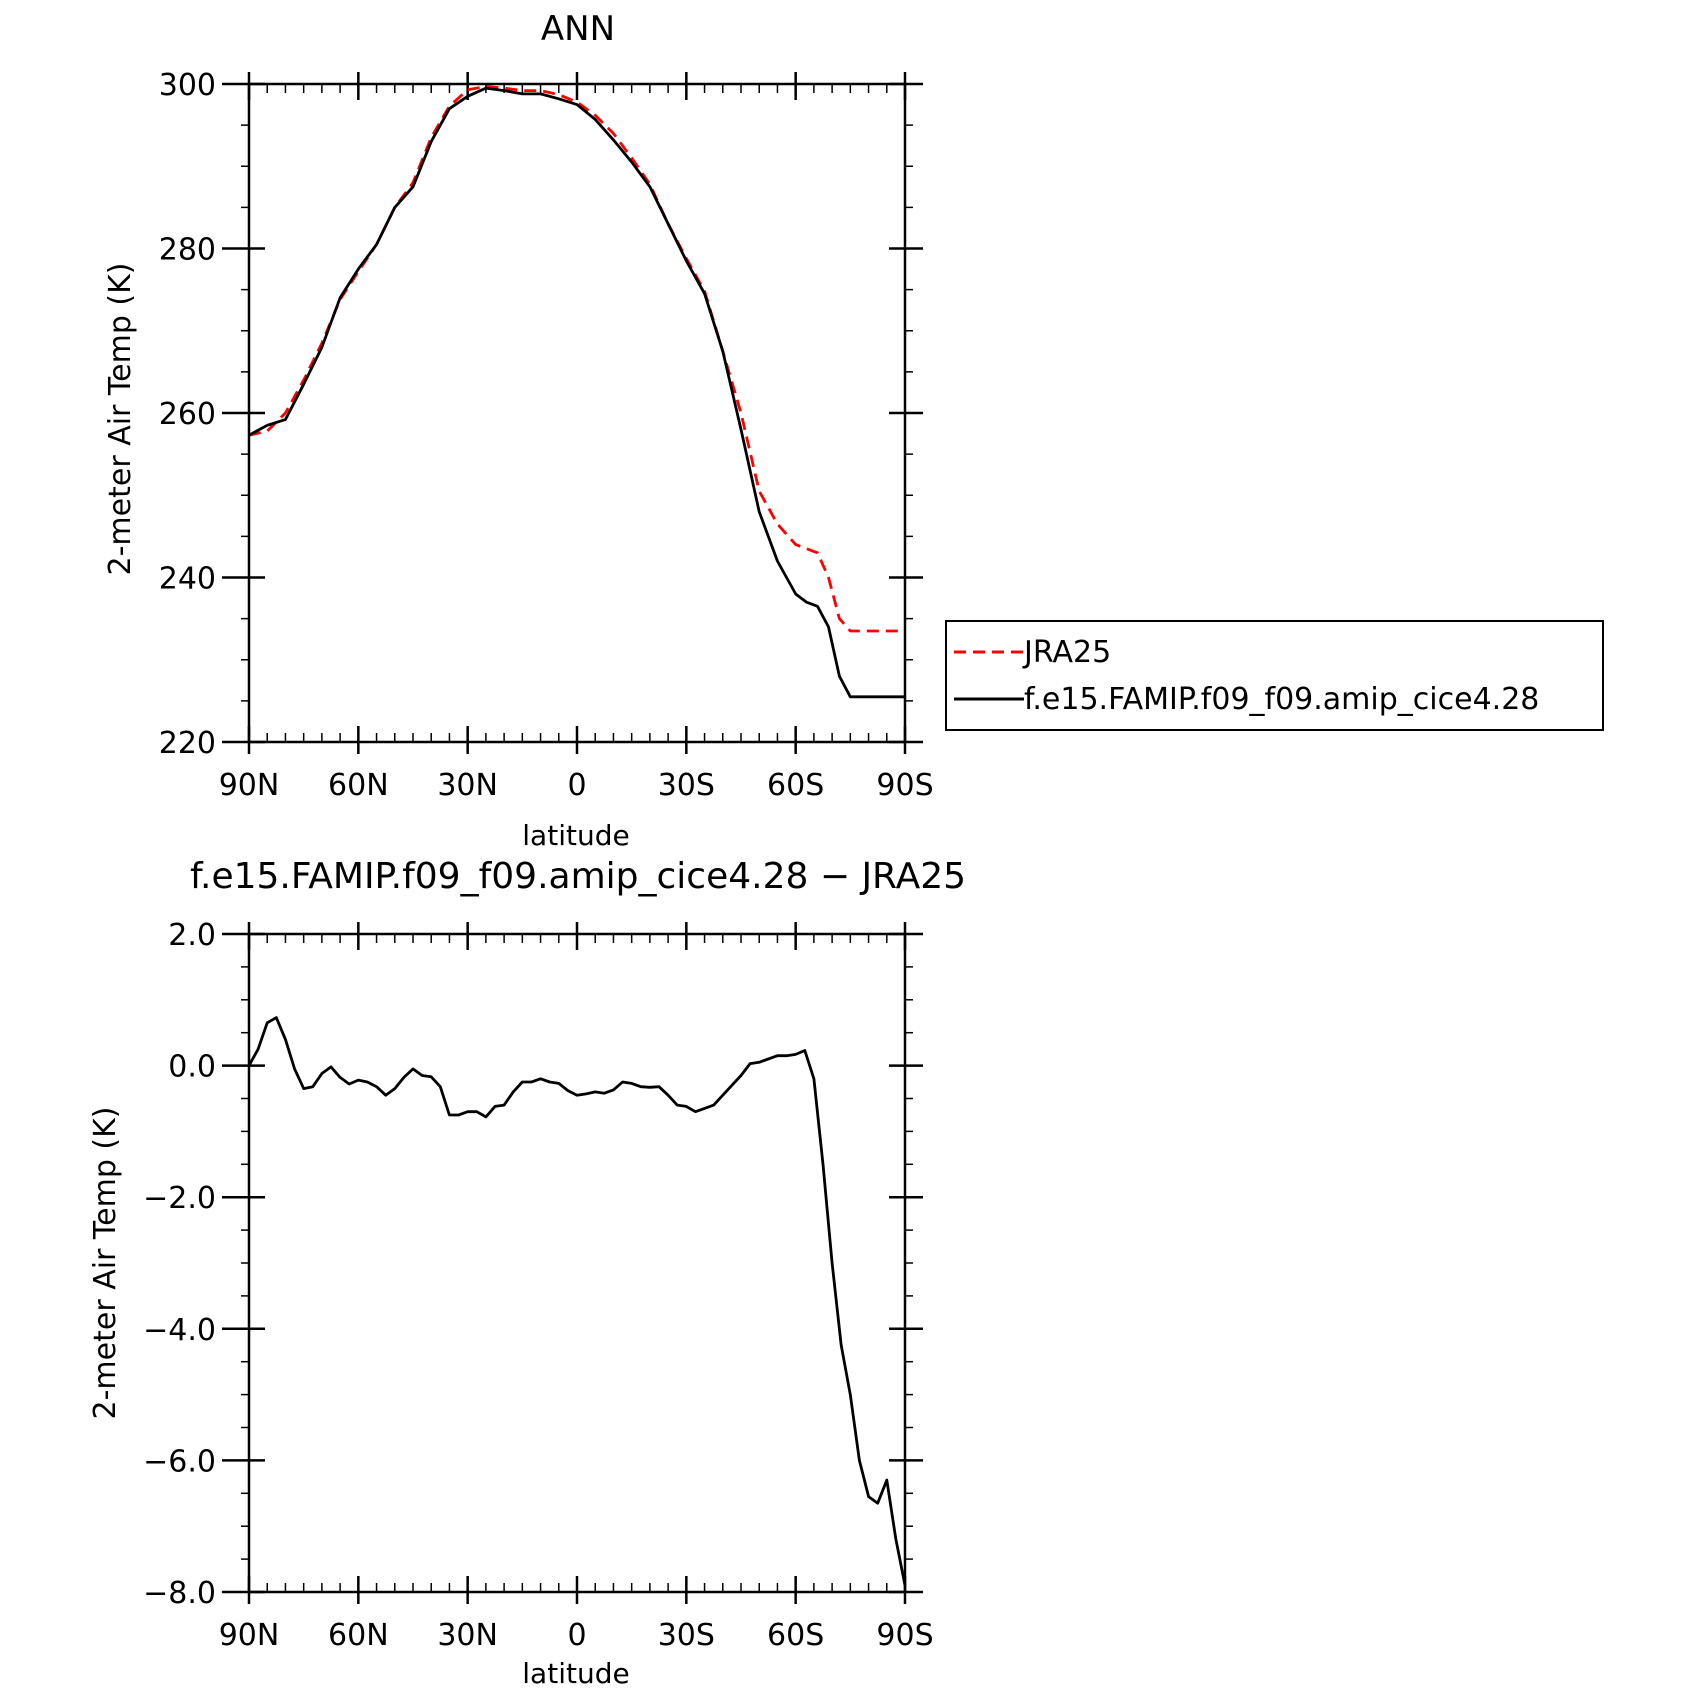  What do you see at coordinates (187, 250) in the screenshot?
I see `top-y-tick-label: 280` at bounding box center [187, 250].